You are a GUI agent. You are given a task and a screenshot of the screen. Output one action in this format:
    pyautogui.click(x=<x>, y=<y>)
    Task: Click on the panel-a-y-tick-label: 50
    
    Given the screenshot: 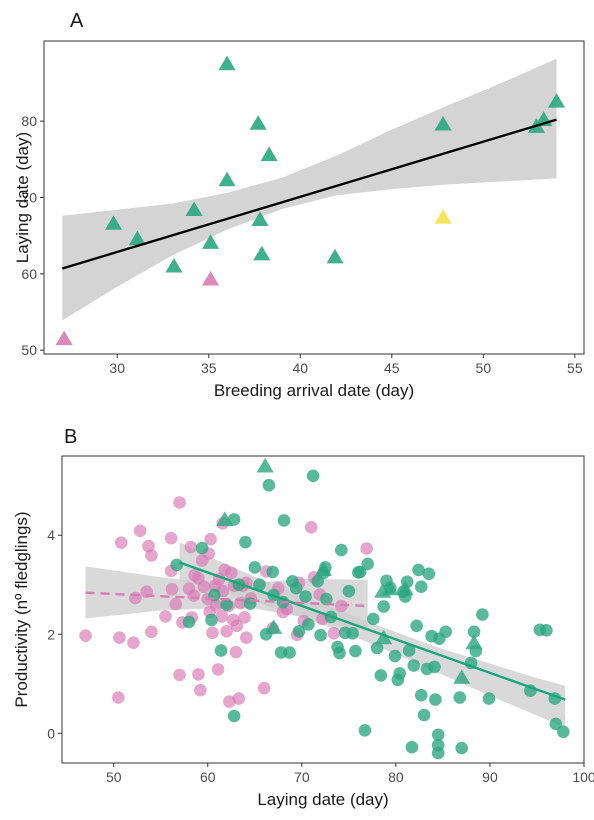 What is the action you would take?
    pyautogui.click(x=29, y=350)
    